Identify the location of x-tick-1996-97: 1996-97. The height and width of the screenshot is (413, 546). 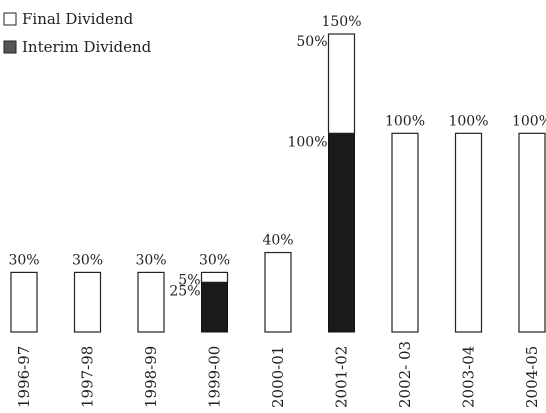
(24, 377).